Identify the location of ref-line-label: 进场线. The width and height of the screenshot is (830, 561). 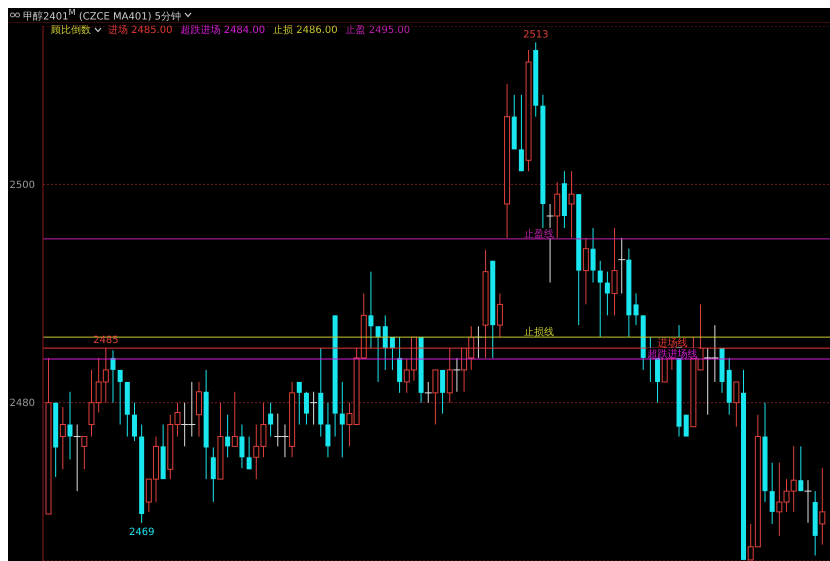
(673, 343).